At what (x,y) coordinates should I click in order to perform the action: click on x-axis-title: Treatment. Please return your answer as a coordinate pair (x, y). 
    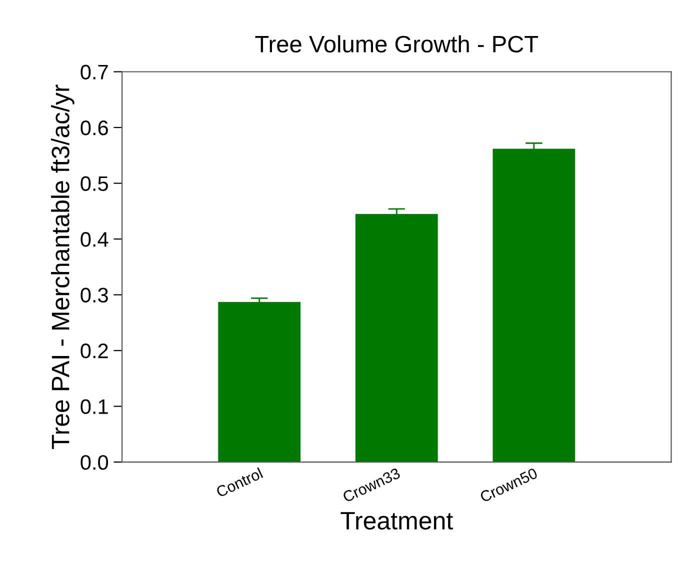
    Looking at the image, I should click on (396, 521).